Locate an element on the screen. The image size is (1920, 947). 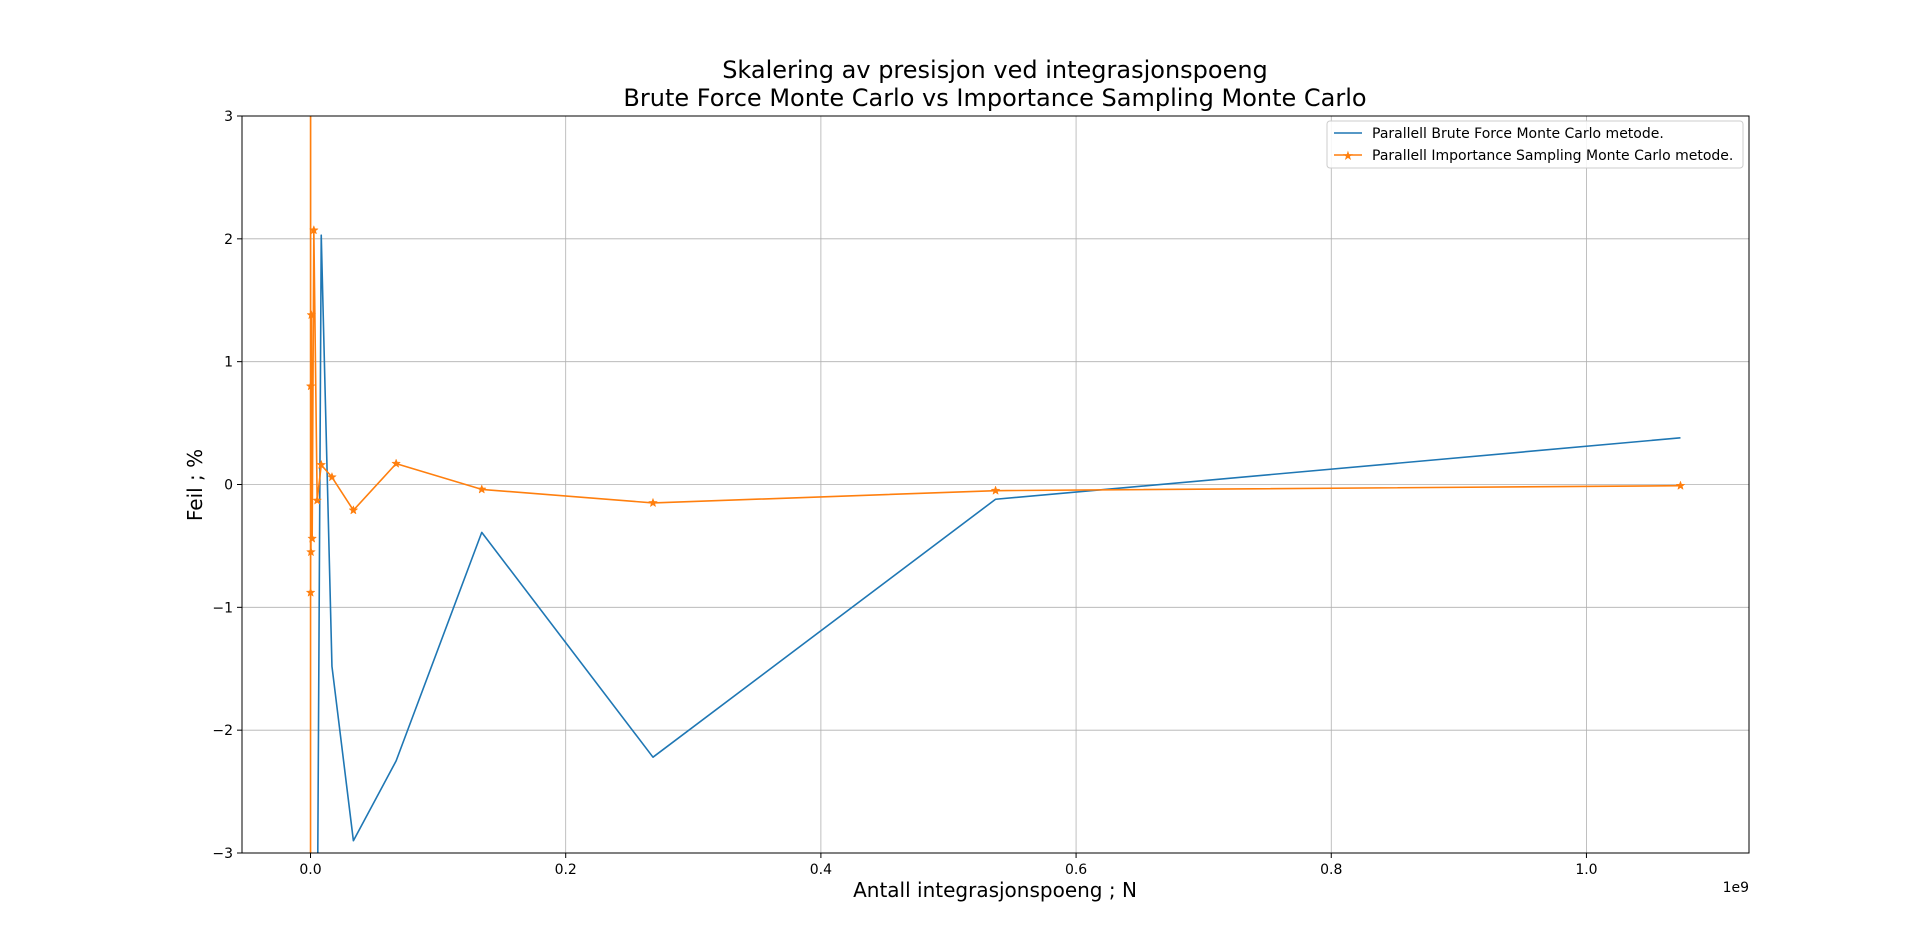
x-axis-label: Antall integrasjonspoeng ; N is located at coordinates (995, 890).